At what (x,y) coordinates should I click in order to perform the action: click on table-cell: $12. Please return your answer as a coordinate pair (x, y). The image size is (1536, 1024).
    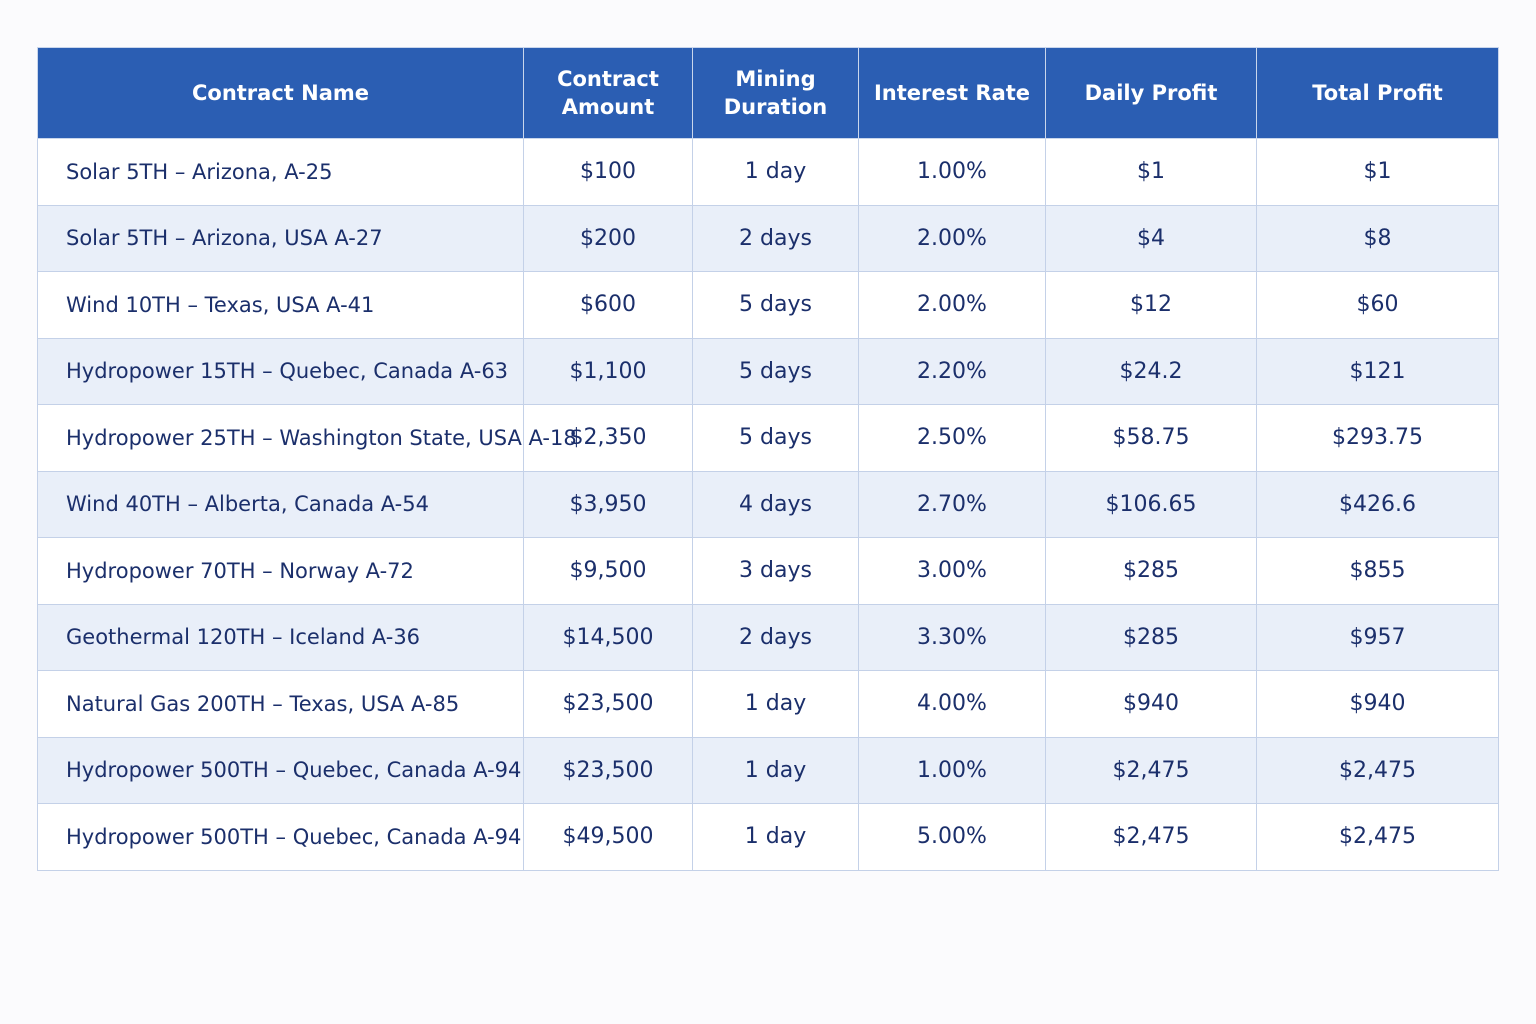
    Looking at the image, I should click on (1151, 305).